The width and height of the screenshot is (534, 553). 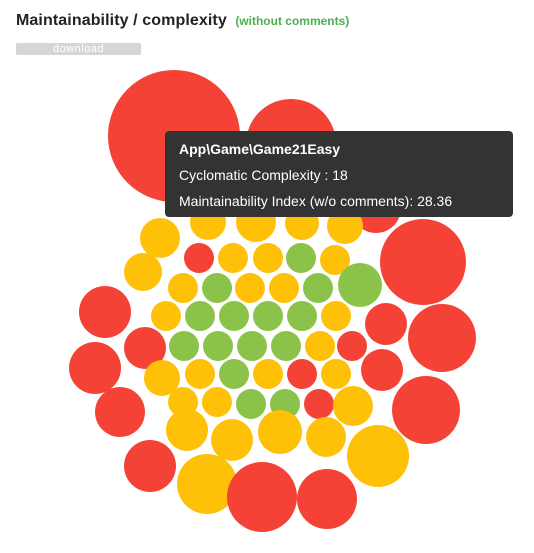 What do you see at coordinates (260, 149) in the screenshot?
I see `tooltip-class-name: App\Game\Game21Easy` at bounding box center [260, 149].